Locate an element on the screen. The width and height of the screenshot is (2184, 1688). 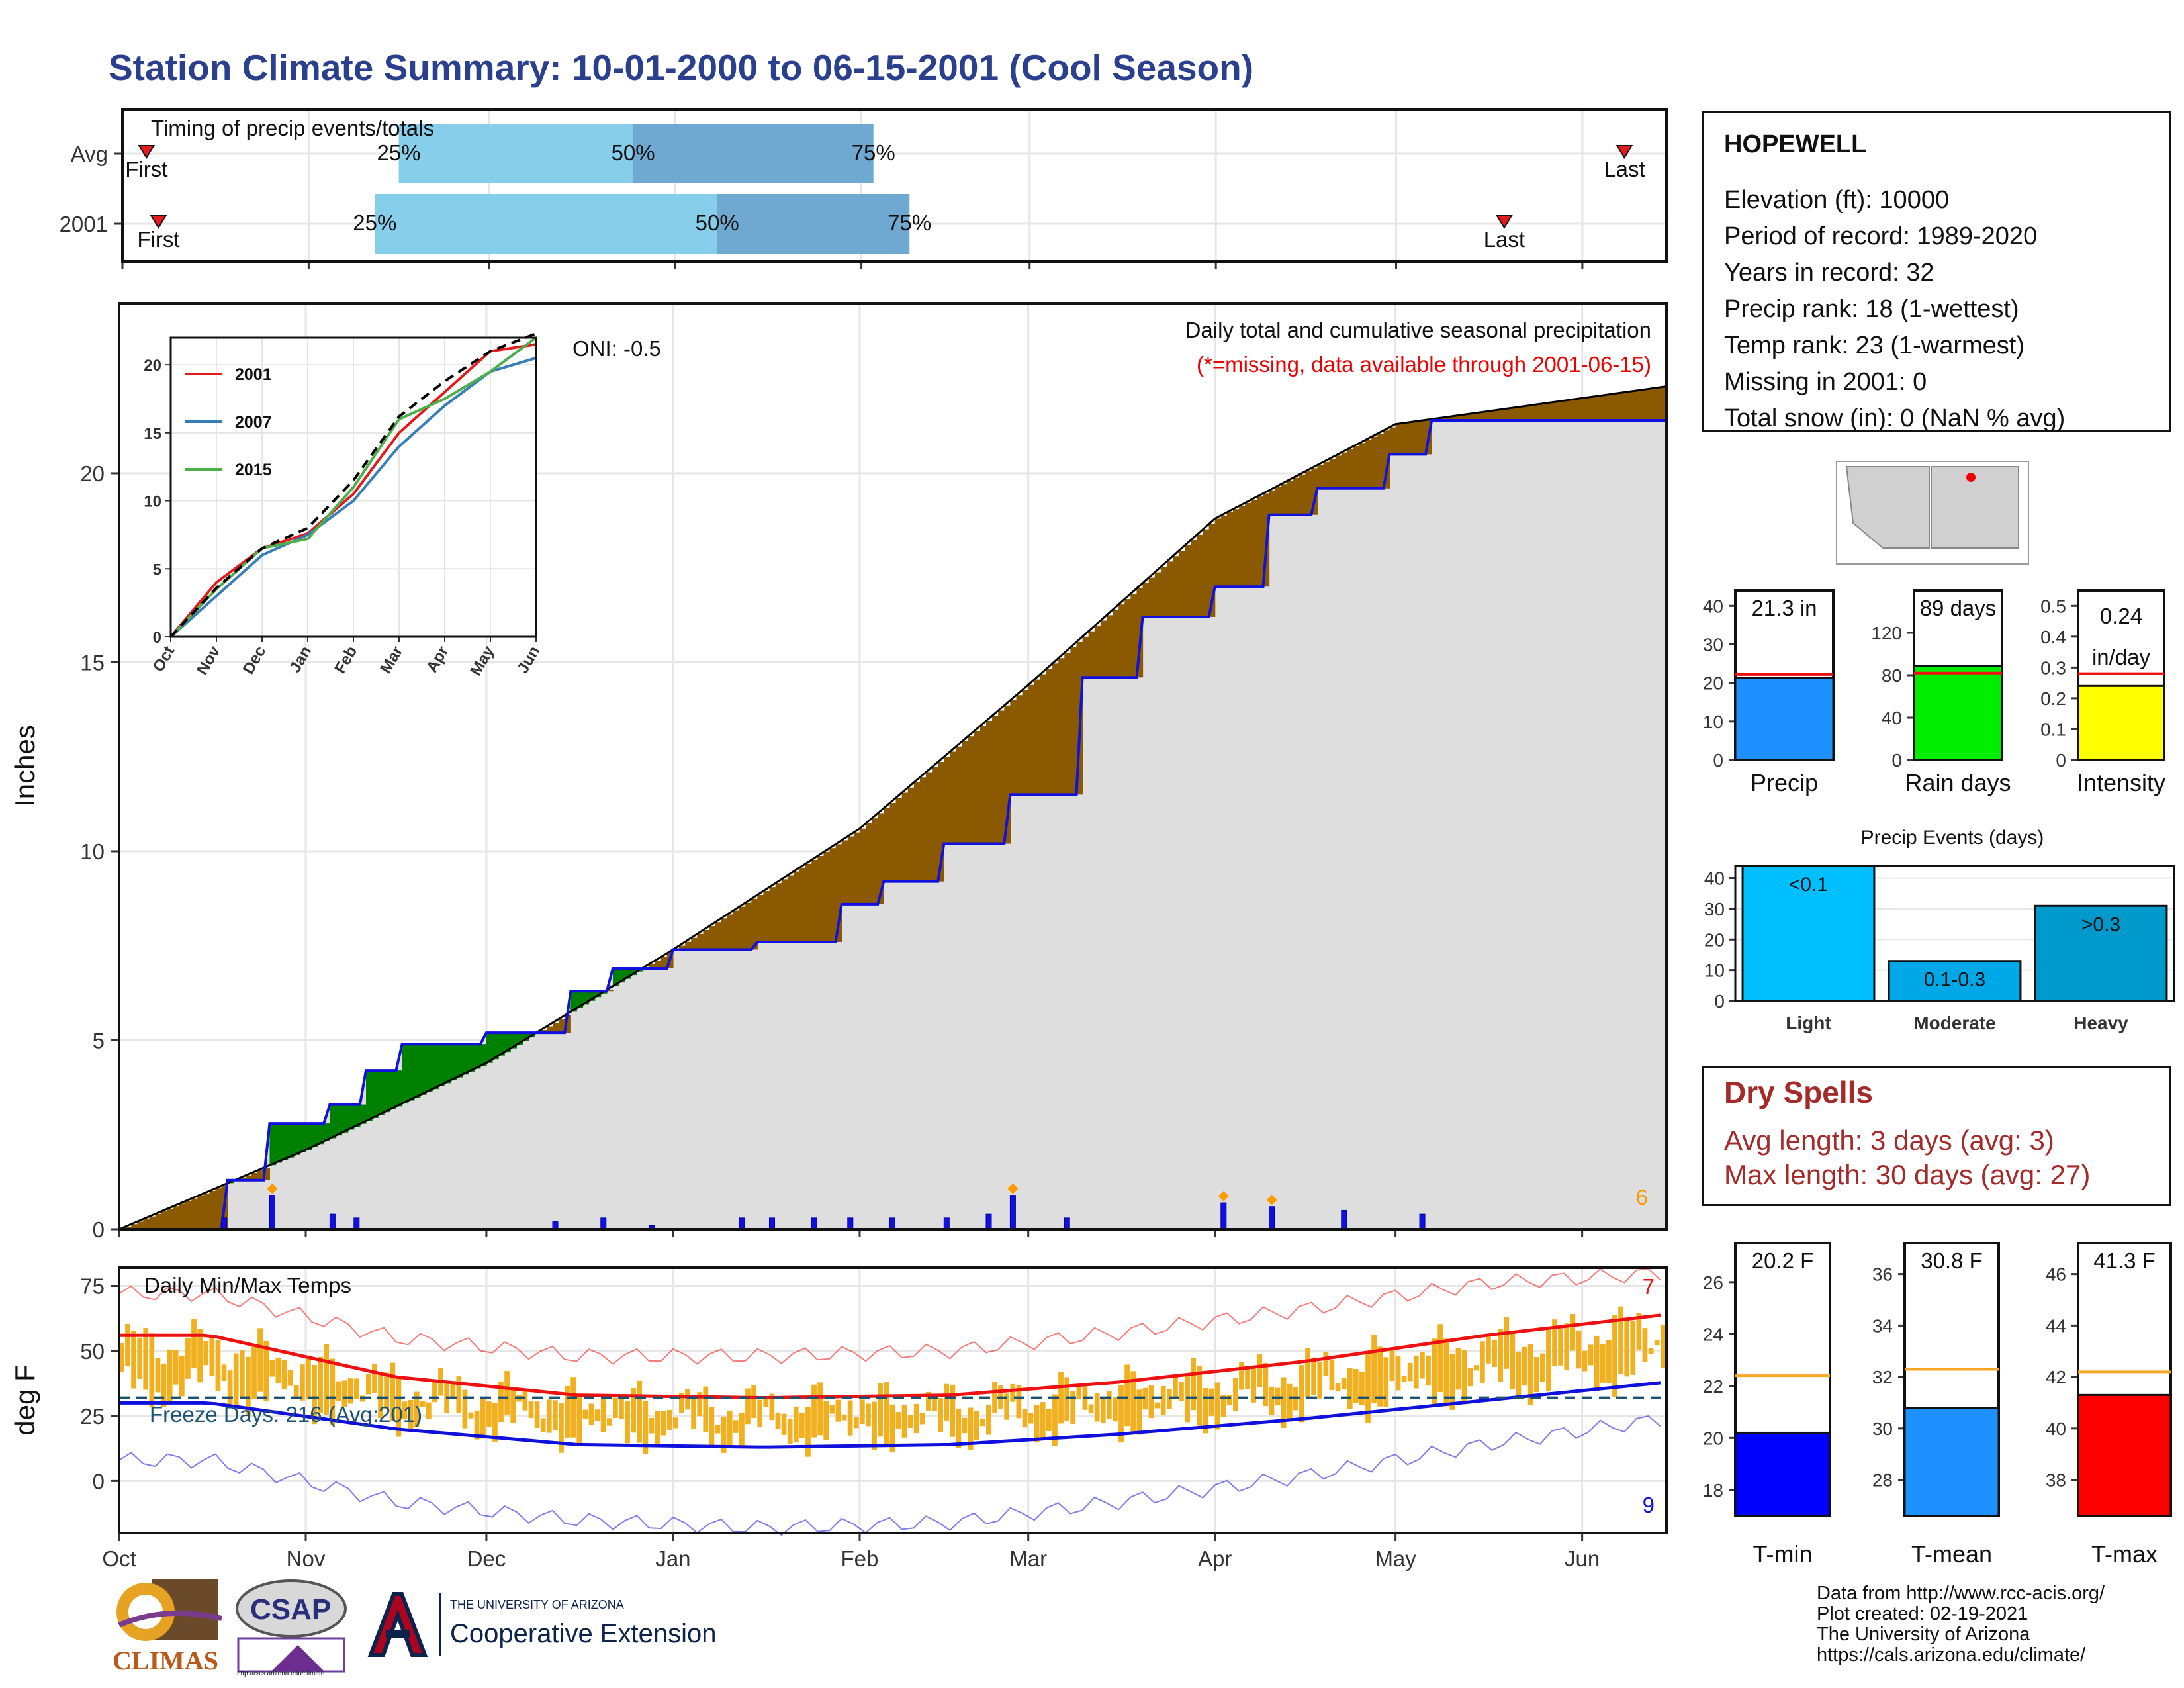
precip-stat-2-value-label: in/day is located at coordinates (2121, 657).